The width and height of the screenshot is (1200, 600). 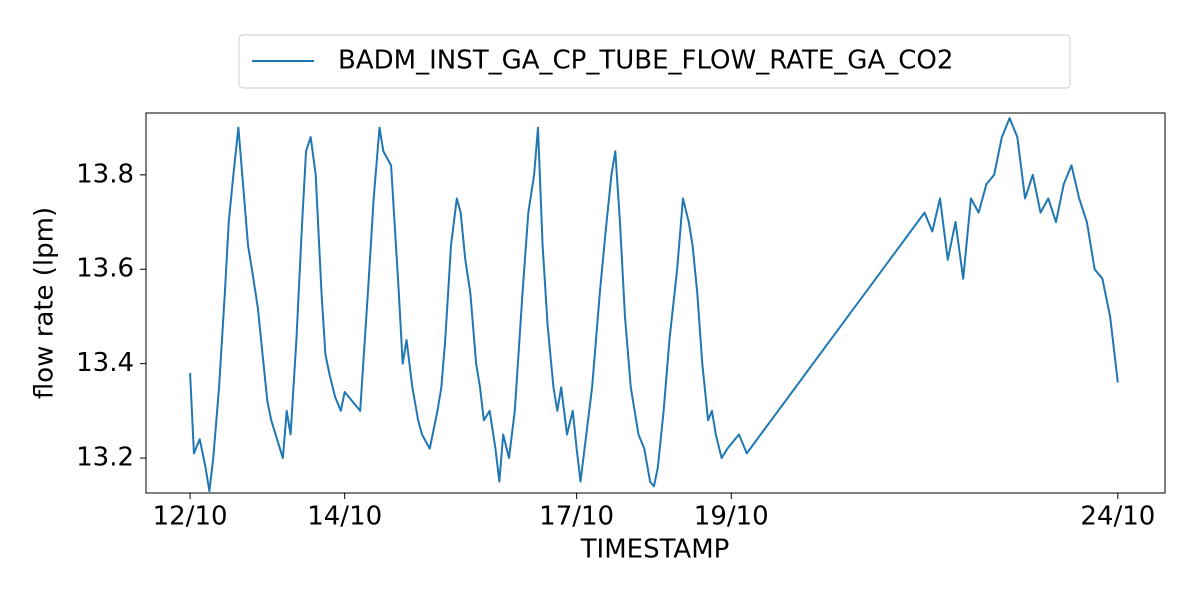 What do you see at coordinates (576, 517) in the screenshot?
I see `x-tick-label: 17/10` at bounding box center [576, 517].